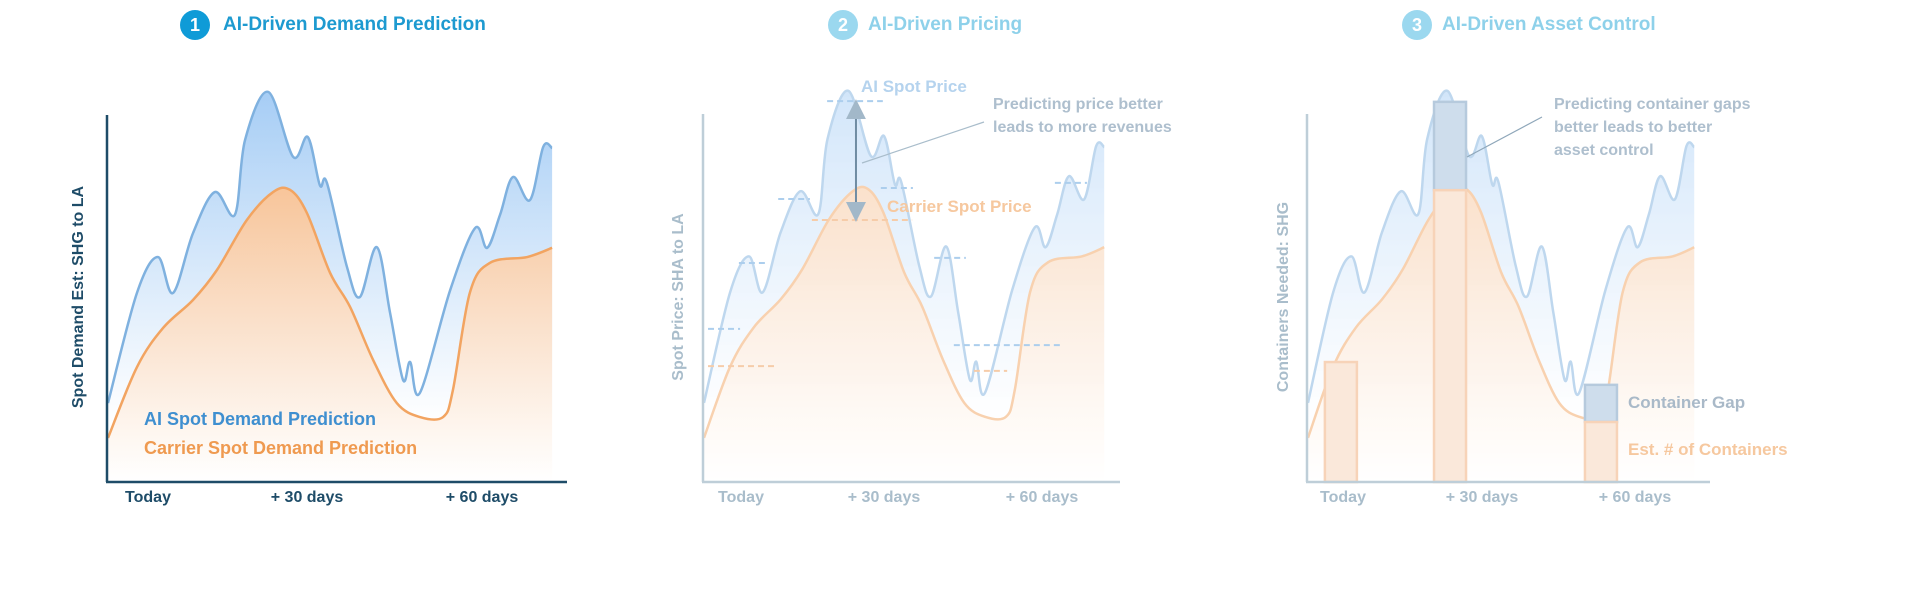 This screenshot has width=1920, height=605. Describe the element at coordinates (678, 297) in the screenshot. I see `y-axis-label: Spot Price: SHA to LA` at that location.